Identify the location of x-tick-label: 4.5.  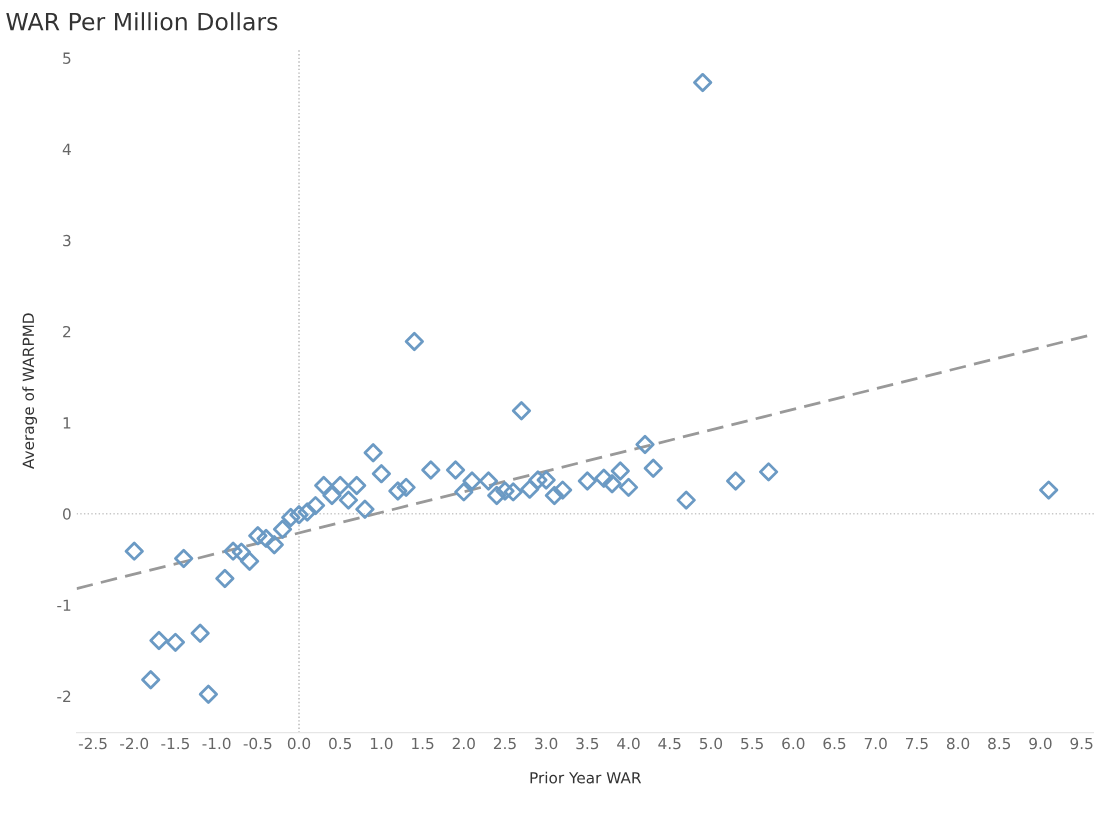
(669, 743).